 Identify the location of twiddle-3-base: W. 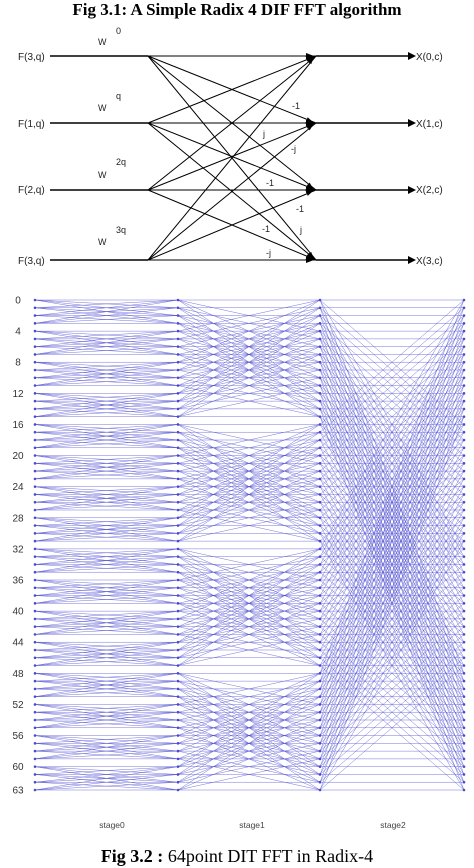
(102, 242).